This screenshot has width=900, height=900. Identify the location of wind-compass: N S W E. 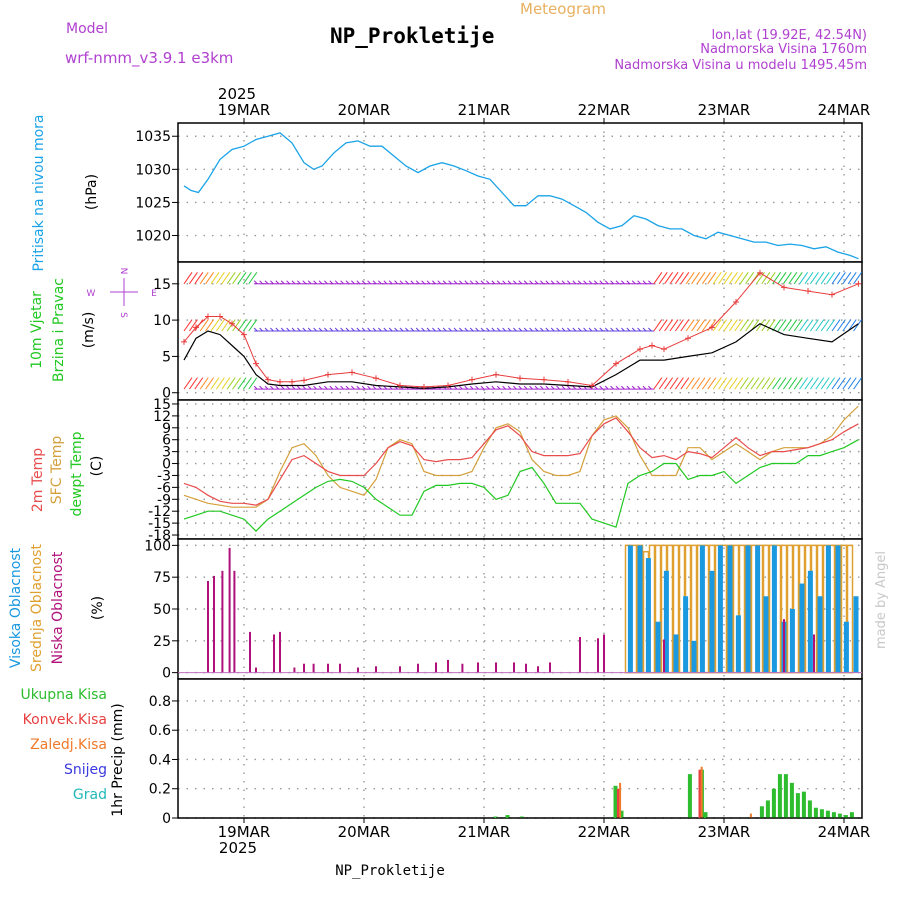
(122, 293).